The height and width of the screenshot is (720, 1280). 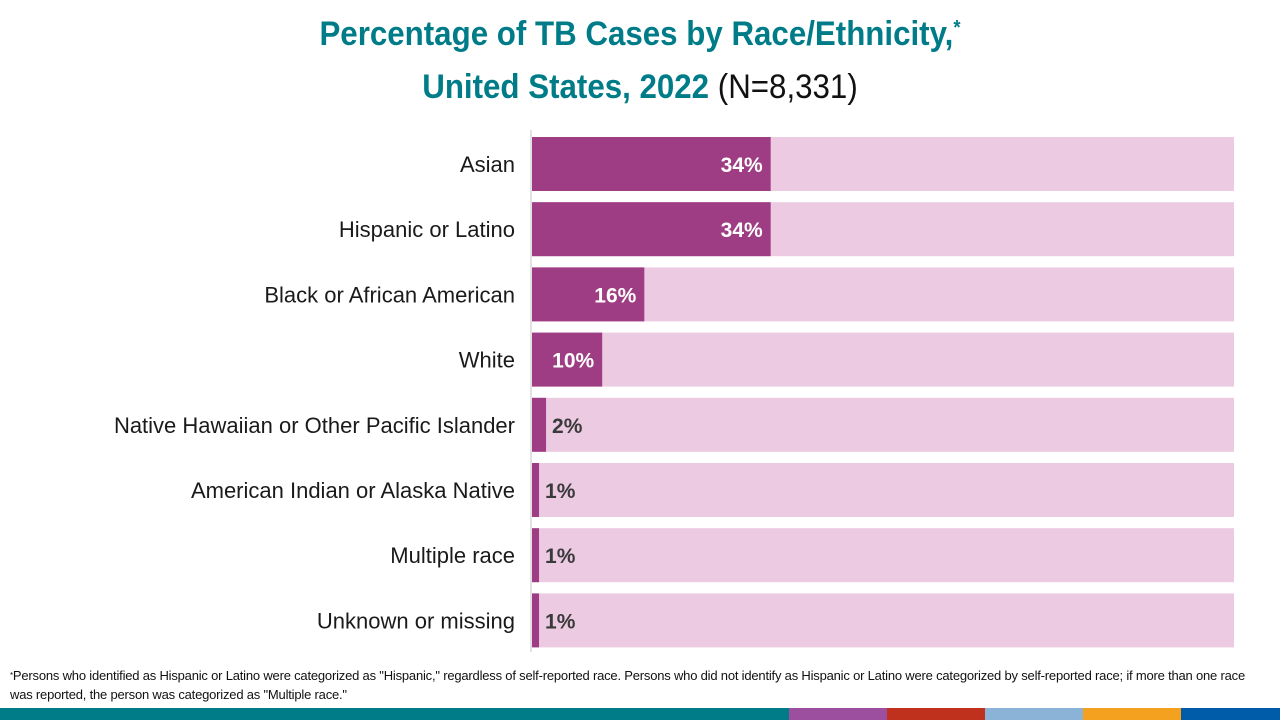 What do you see at coordinates (536, 555) in the screenshot?
I see `bar-multiple-race` at bounding box center [536, 555].